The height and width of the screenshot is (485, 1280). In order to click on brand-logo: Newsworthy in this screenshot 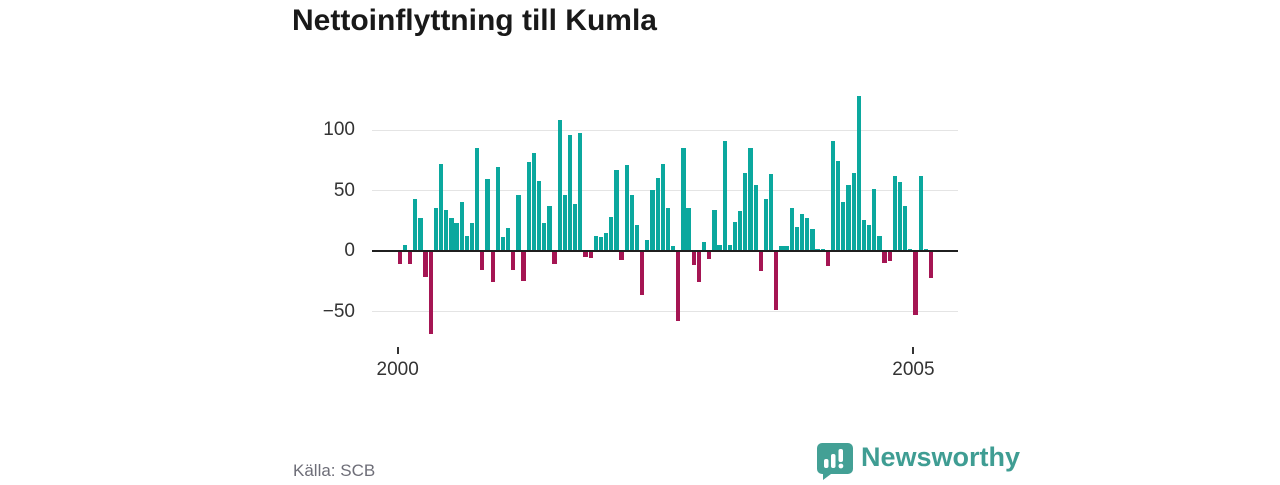, I will do `click(917, 462)`.